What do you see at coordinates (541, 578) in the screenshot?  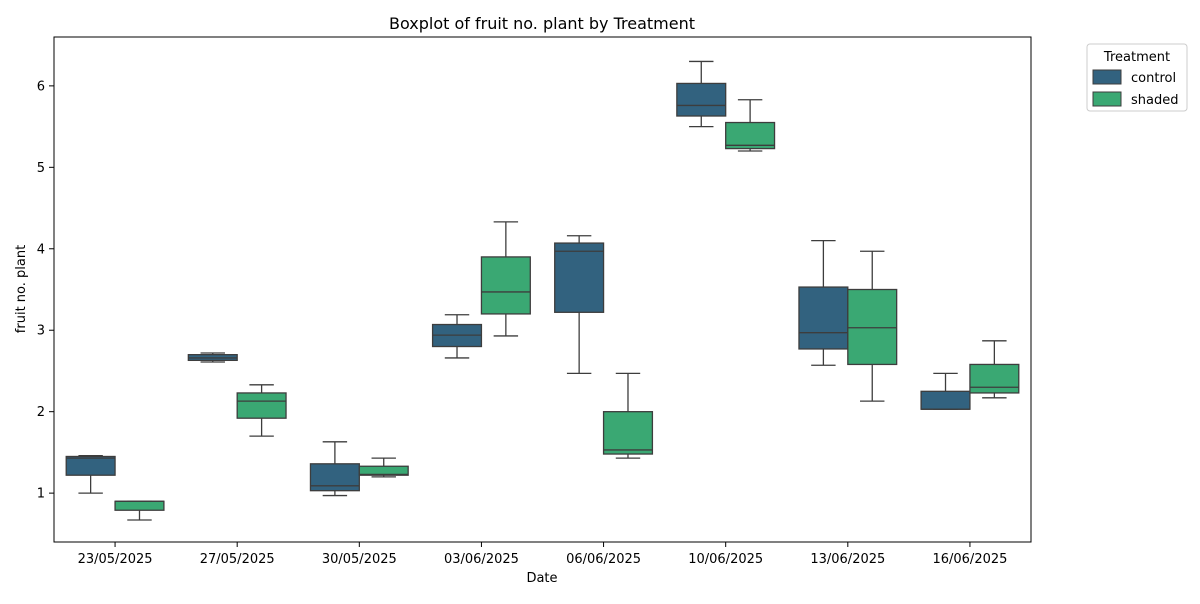 I see `x-axis-label: Date` at bounding box center [541, 578].